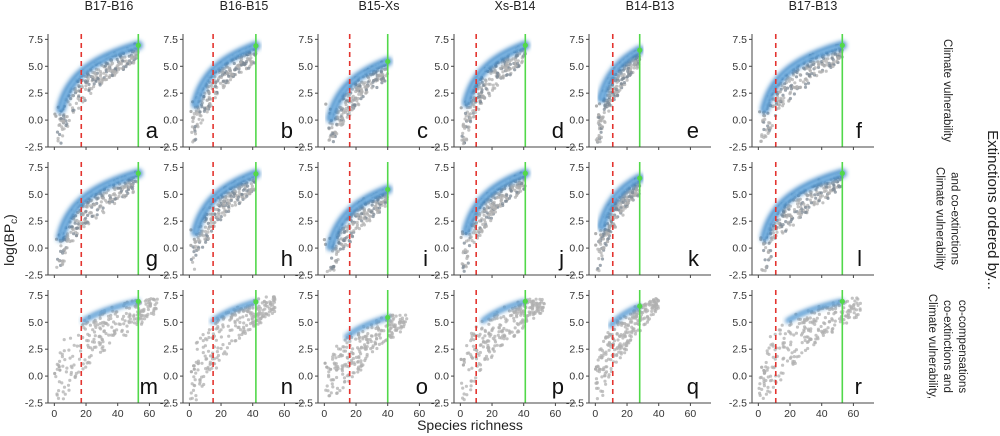 The image size is (1000, 436). Describe the element at coordinates (35, 350) in the screenshot. I see `y-tick-label: 2.5` at that location.